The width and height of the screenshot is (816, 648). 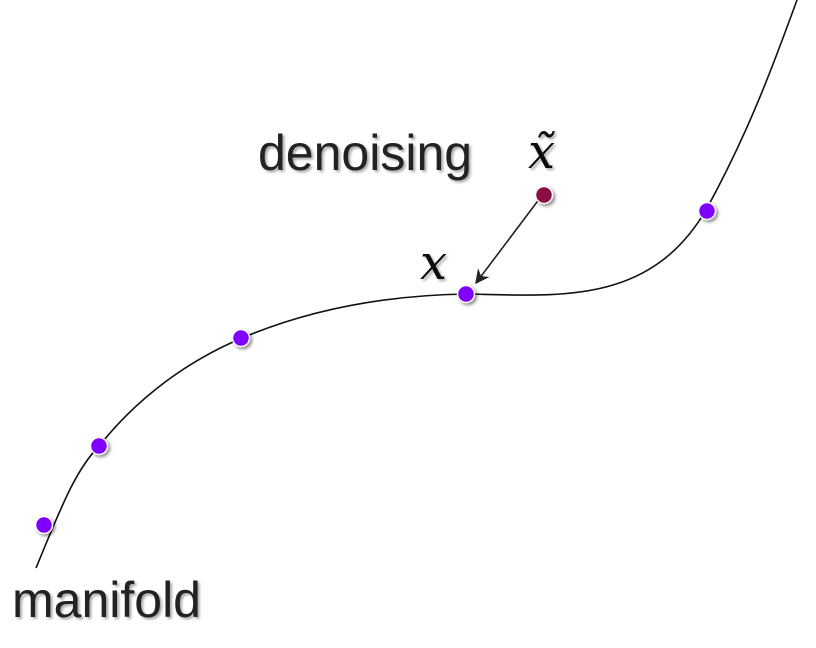 What do you see at coordinates (508, 241) in the screenshot?
I see `denoising-arrow` at bounding box center [508, 241].